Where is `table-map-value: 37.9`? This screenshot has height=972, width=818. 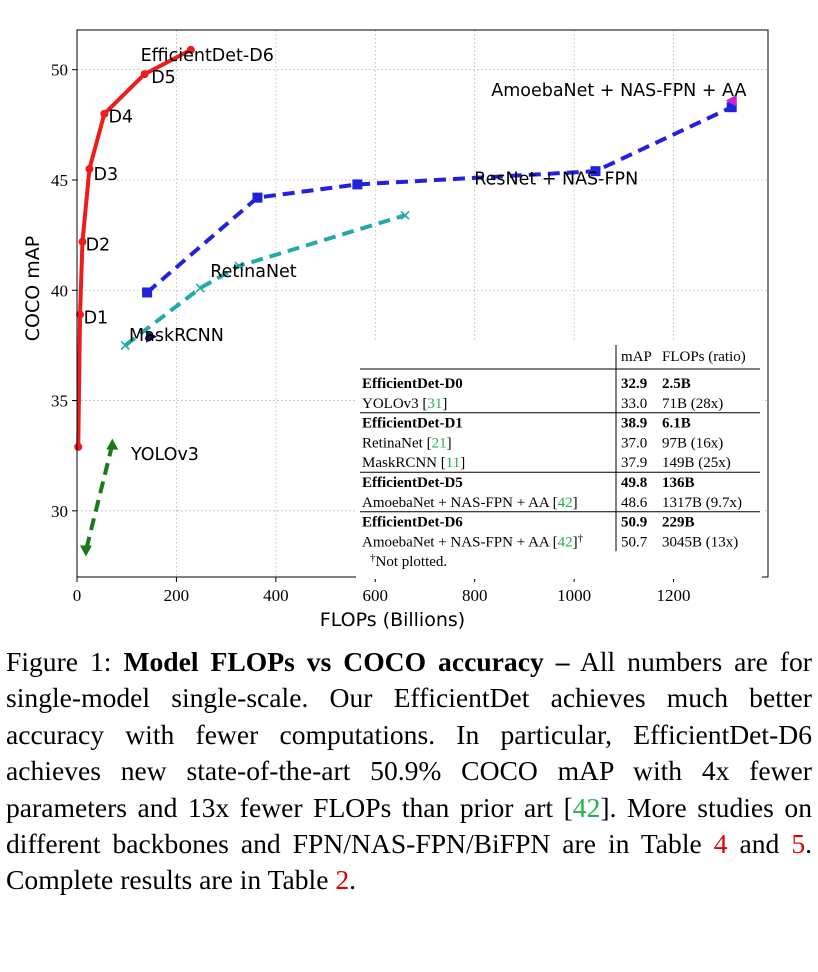 table-map-value: 37.9 is located at coordinates (634, 463).